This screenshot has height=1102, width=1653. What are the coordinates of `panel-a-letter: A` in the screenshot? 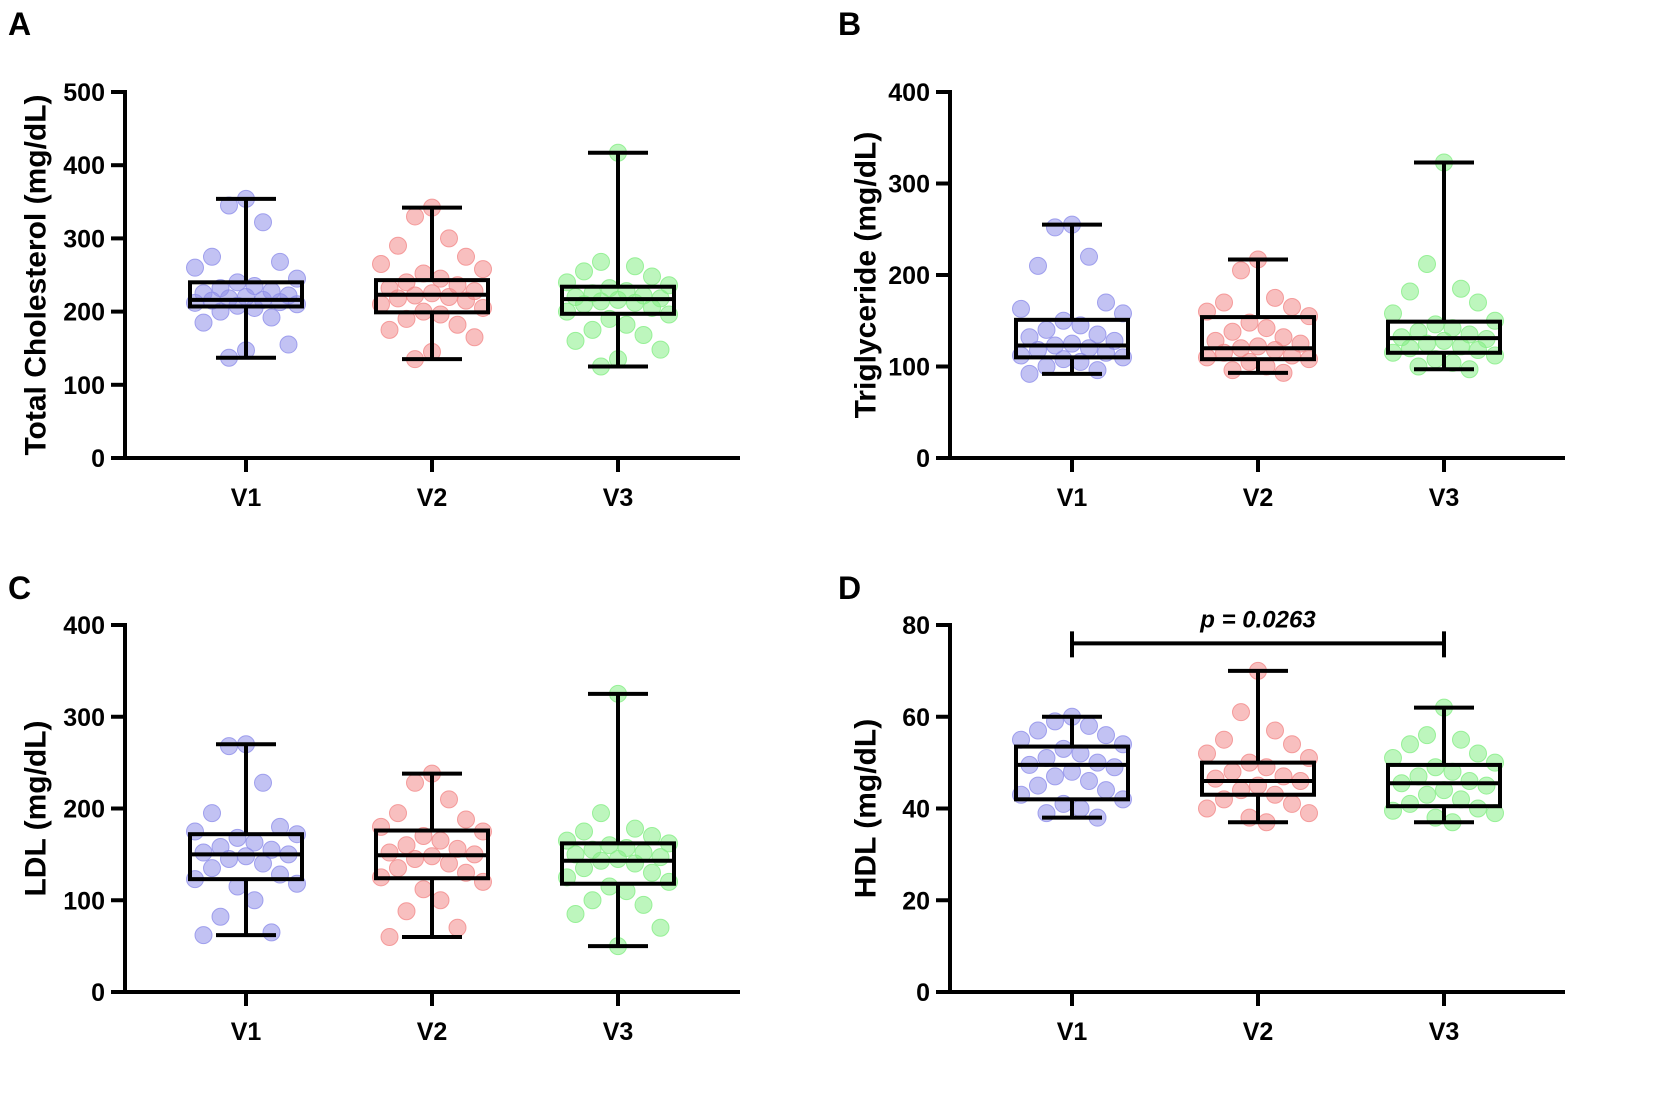 It's located at (19, 24).